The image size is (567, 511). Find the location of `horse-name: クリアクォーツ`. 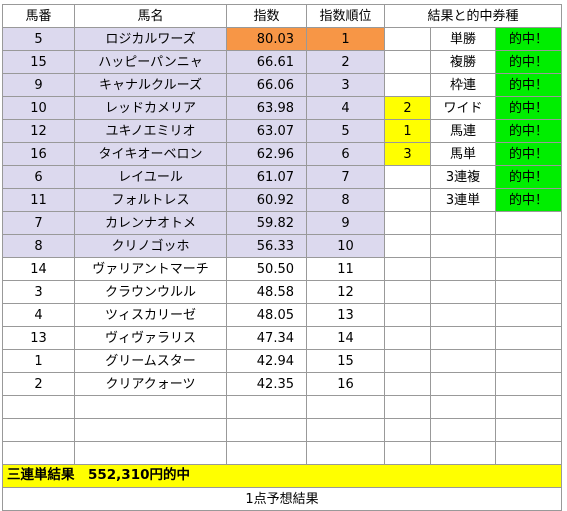

horse-name: クリアクォーツ is located at coordinates (150, 384).